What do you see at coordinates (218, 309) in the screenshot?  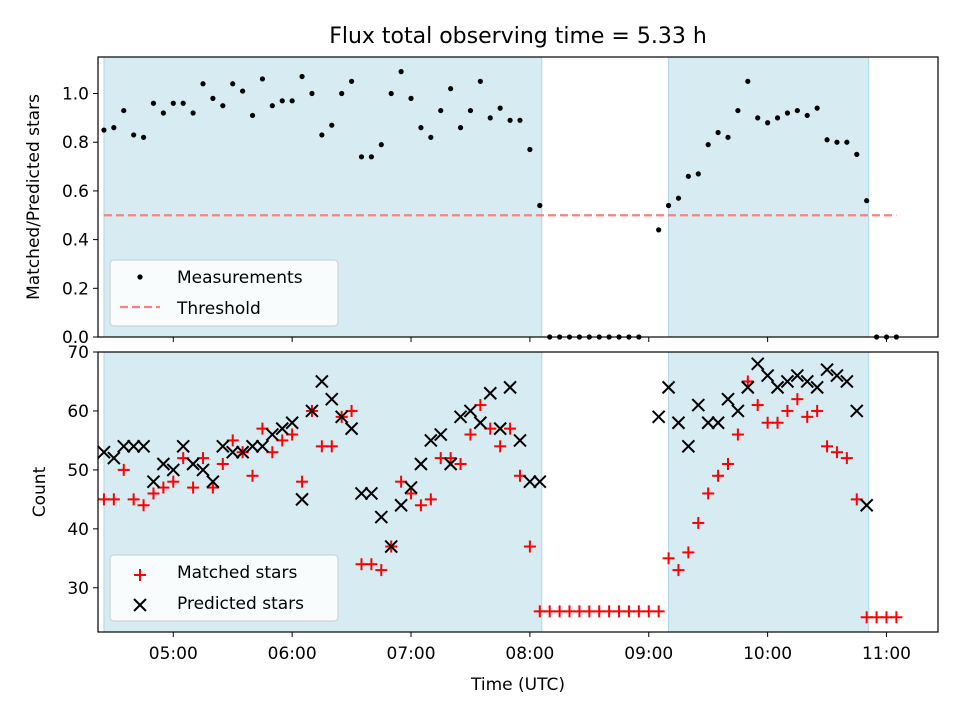 I see `legend-threshold-label: Threshold` at bounding box center [218, 309].